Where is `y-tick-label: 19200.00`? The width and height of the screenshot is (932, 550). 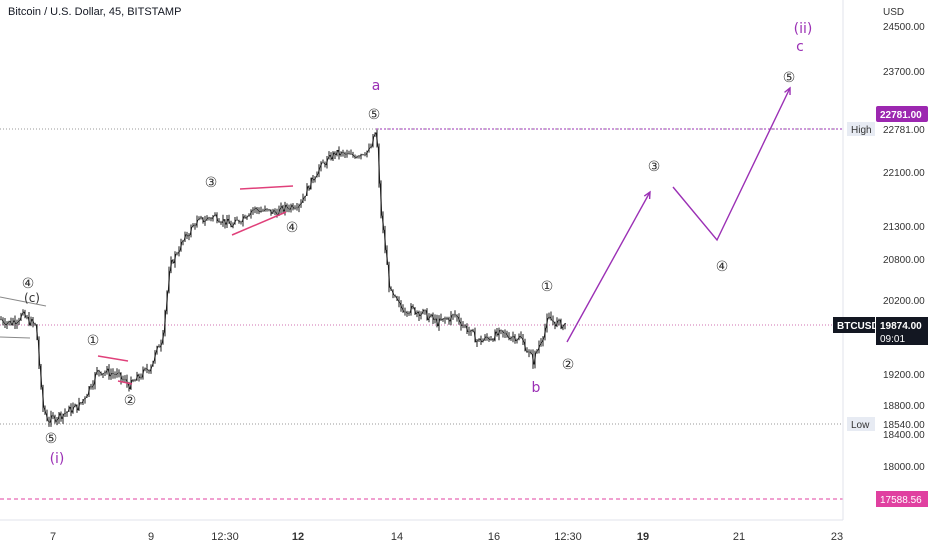
y-tick-label: 19200.00 is located at coordinates (904, 375).